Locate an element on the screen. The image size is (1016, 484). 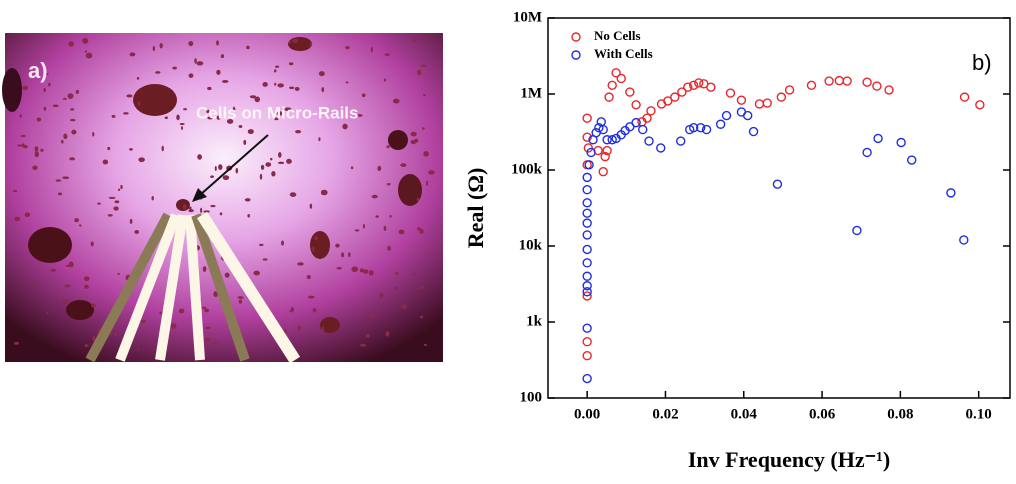
x-tick-label: 0.00 is located at coordinates (587, 414).